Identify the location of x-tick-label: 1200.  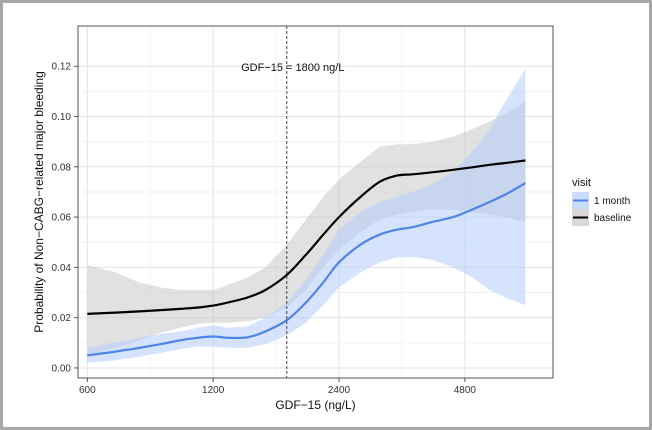
(213, 390).